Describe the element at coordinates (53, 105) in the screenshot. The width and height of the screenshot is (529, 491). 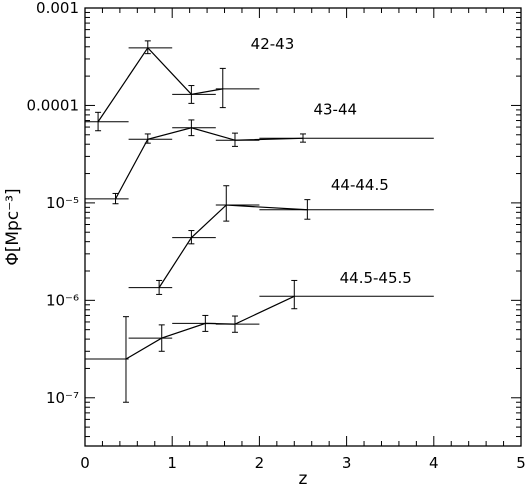
I see `y-tick-label: 0.0001` at that location.